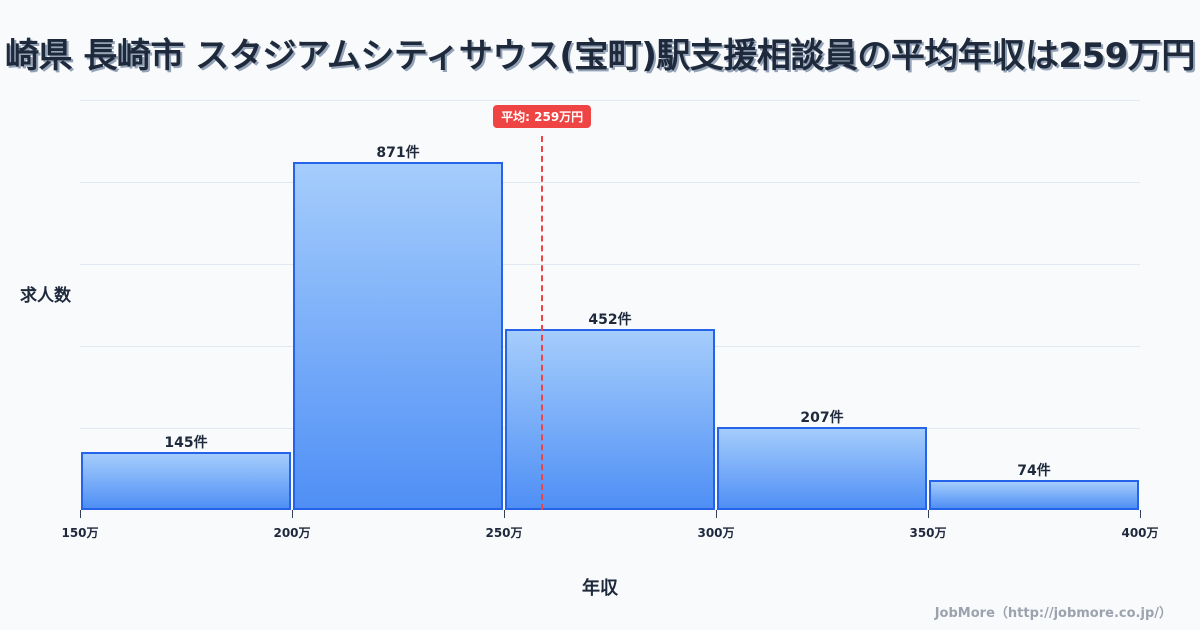 This screenshot has height=630, width=1200. Describe the element at coordinates (928, 533) in the screenshot. I see `x-tick-label: 350万` at that location.